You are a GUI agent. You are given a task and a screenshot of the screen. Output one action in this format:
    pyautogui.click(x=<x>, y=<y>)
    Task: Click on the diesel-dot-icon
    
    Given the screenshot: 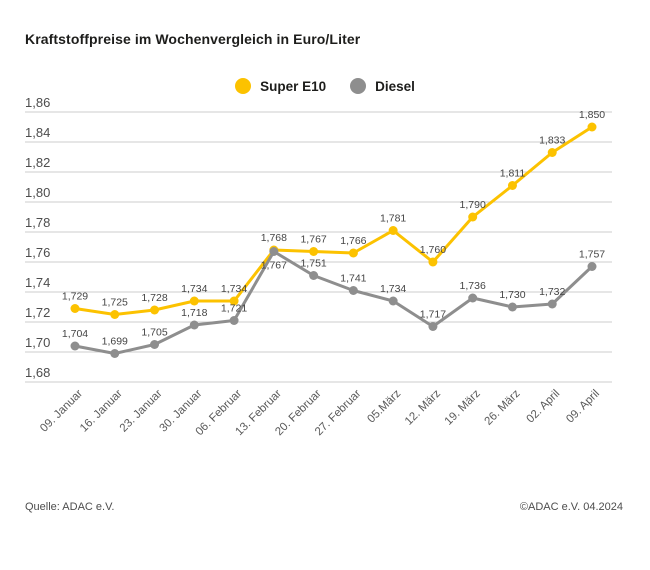 What is the action you would take?
    pyautogui.click(x=358, y=86)
    